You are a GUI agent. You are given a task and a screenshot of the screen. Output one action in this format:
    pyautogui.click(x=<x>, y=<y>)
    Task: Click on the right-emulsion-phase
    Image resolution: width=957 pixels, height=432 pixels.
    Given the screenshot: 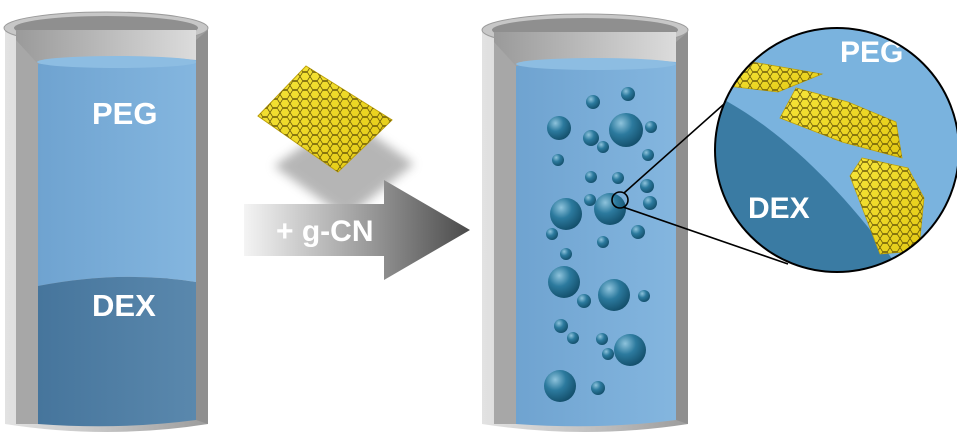 What is the action you would take?
    pyautogui.click(x=596, y=242)
    